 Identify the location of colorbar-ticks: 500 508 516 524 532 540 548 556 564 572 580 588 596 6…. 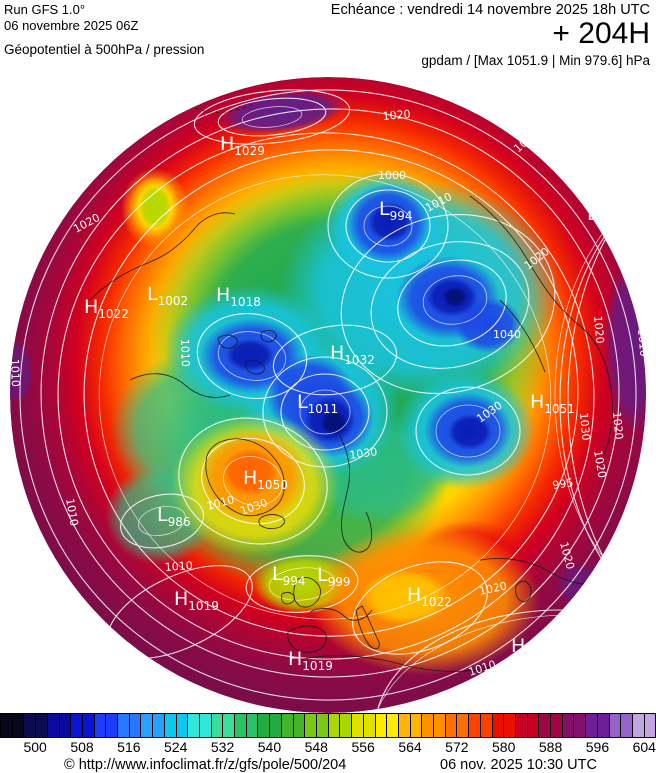
(328, 748).